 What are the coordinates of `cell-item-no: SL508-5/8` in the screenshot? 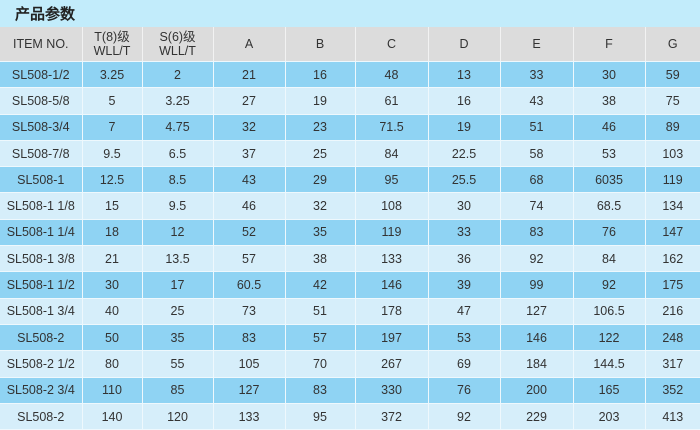 It's located at (41, 101).